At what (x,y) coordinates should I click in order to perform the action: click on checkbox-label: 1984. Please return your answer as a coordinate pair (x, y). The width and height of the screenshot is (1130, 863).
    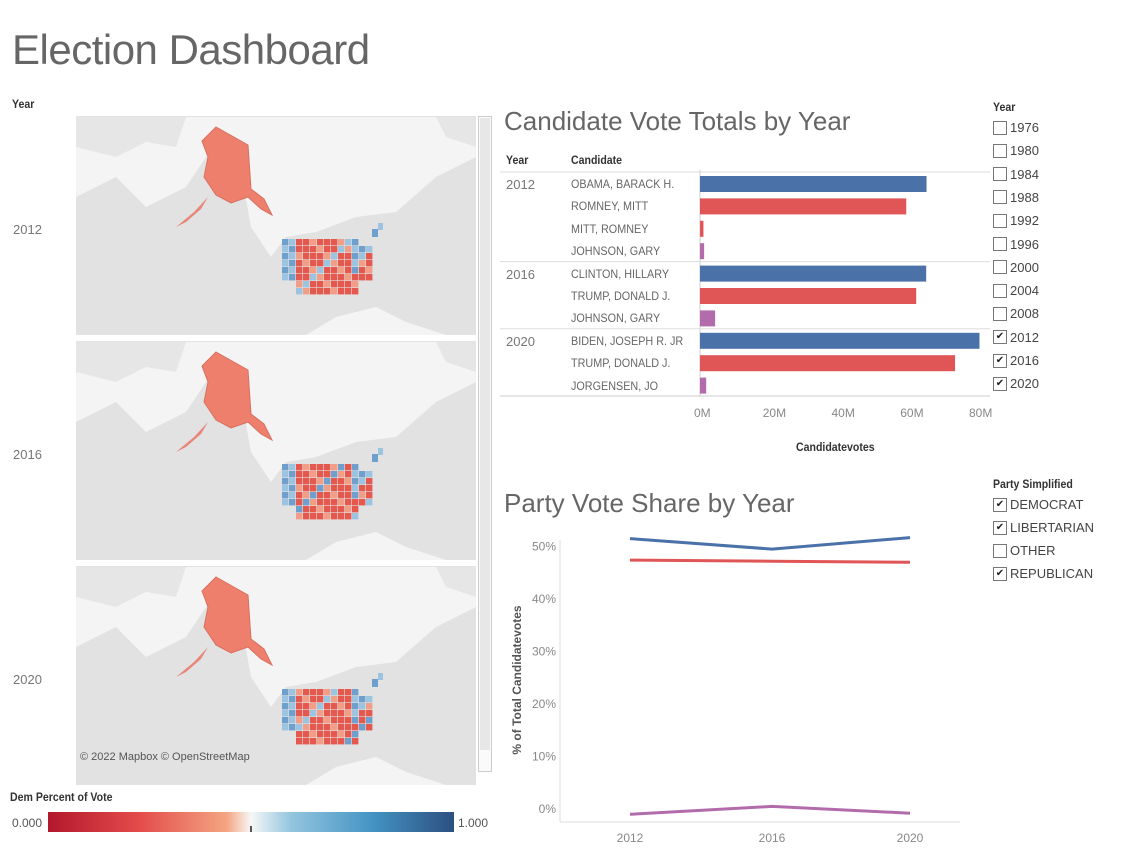
    Looking at the image, I should click on (1024, 174).